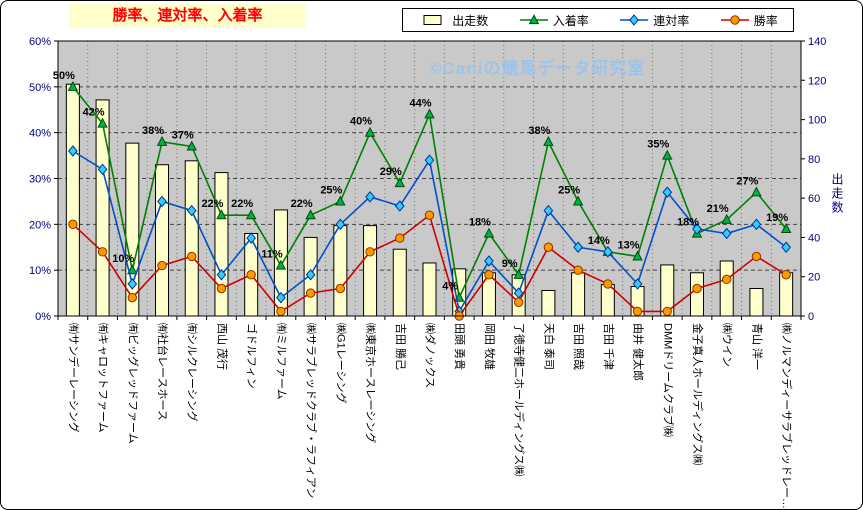 The width and height of the screenshot is (863, 510). Describe the element at coordinates (814, 278) in the screenshot. I see `svg-text: 20` at that location.